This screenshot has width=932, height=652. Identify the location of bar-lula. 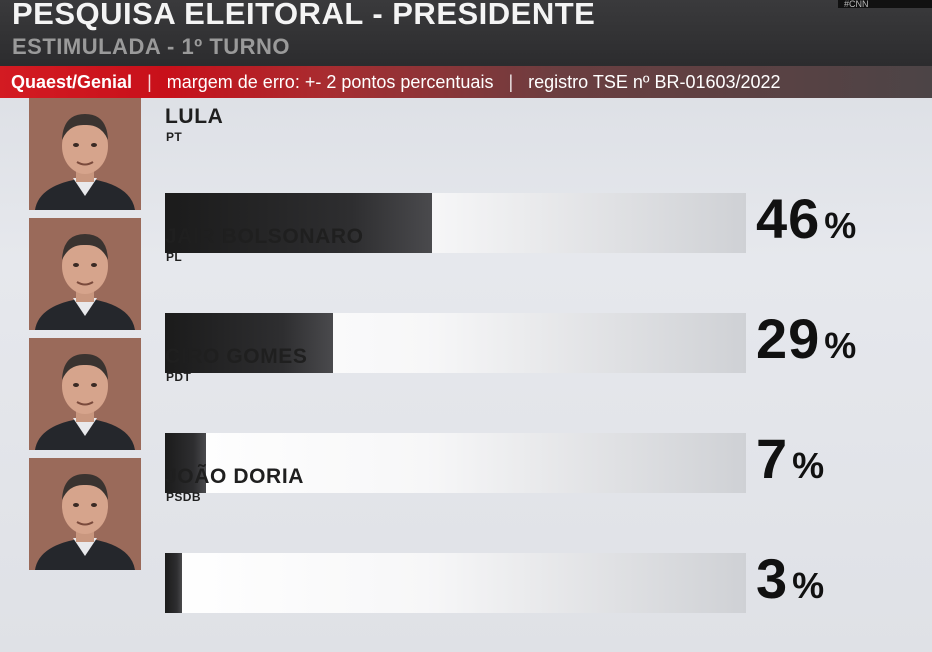
(299, 223).